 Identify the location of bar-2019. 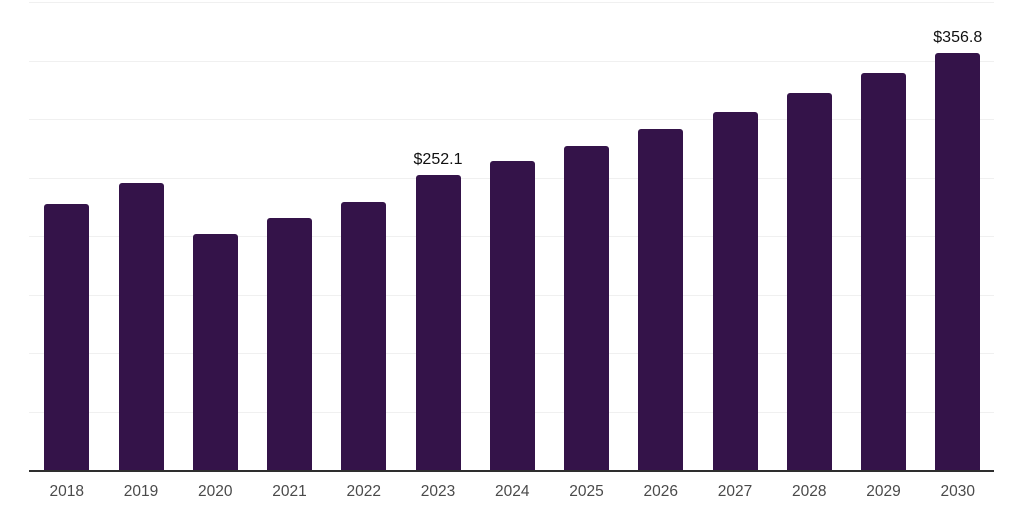
(141, 326).